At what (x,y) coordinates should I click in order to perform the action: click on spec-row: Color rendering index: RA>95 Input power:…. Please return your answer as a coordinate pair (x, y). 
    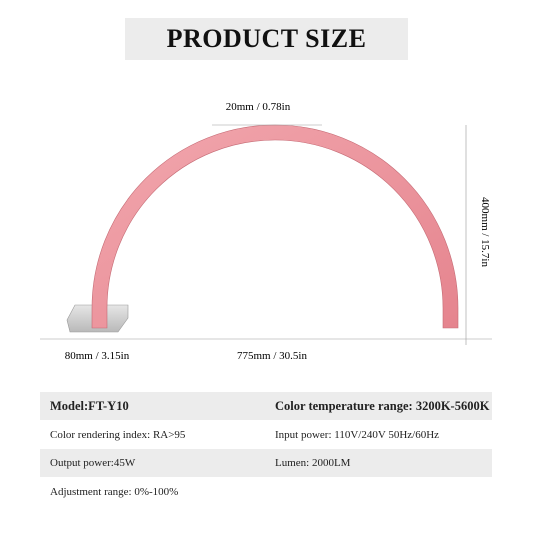
    Looking at the image, I should click on (266, 435).